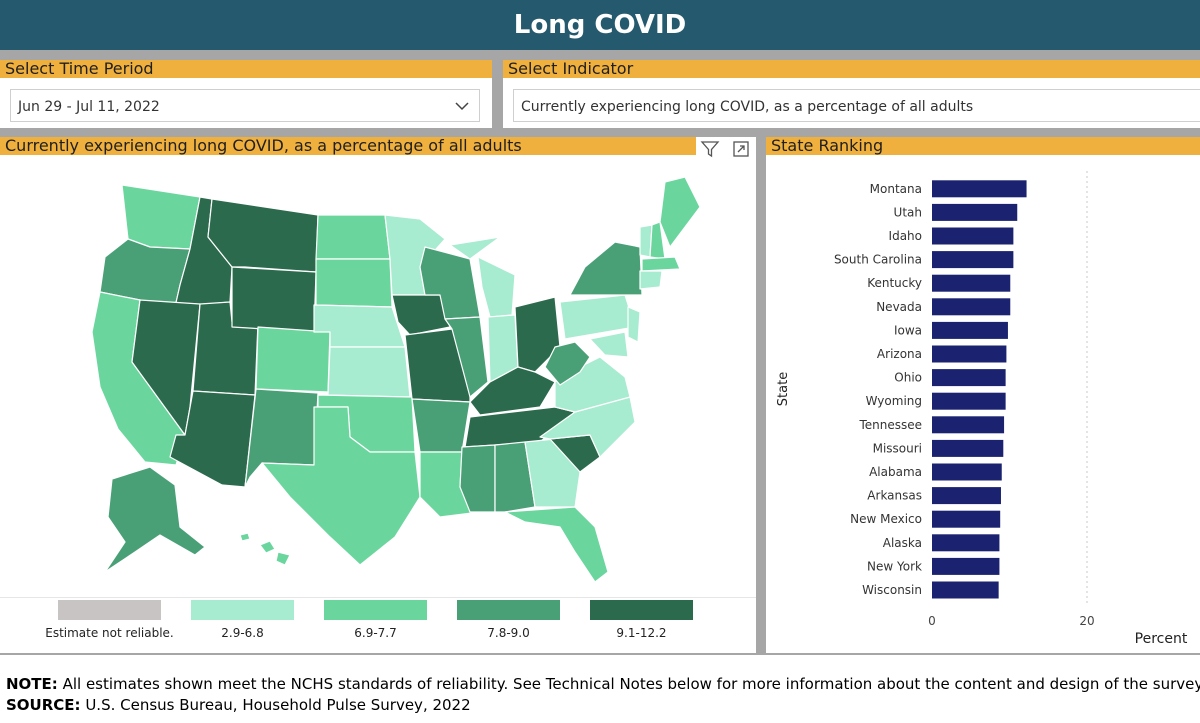 Image resolution: width=1200 pixels, height=723 pixels. I want to click on state-north-dakota, so click(353, 237).